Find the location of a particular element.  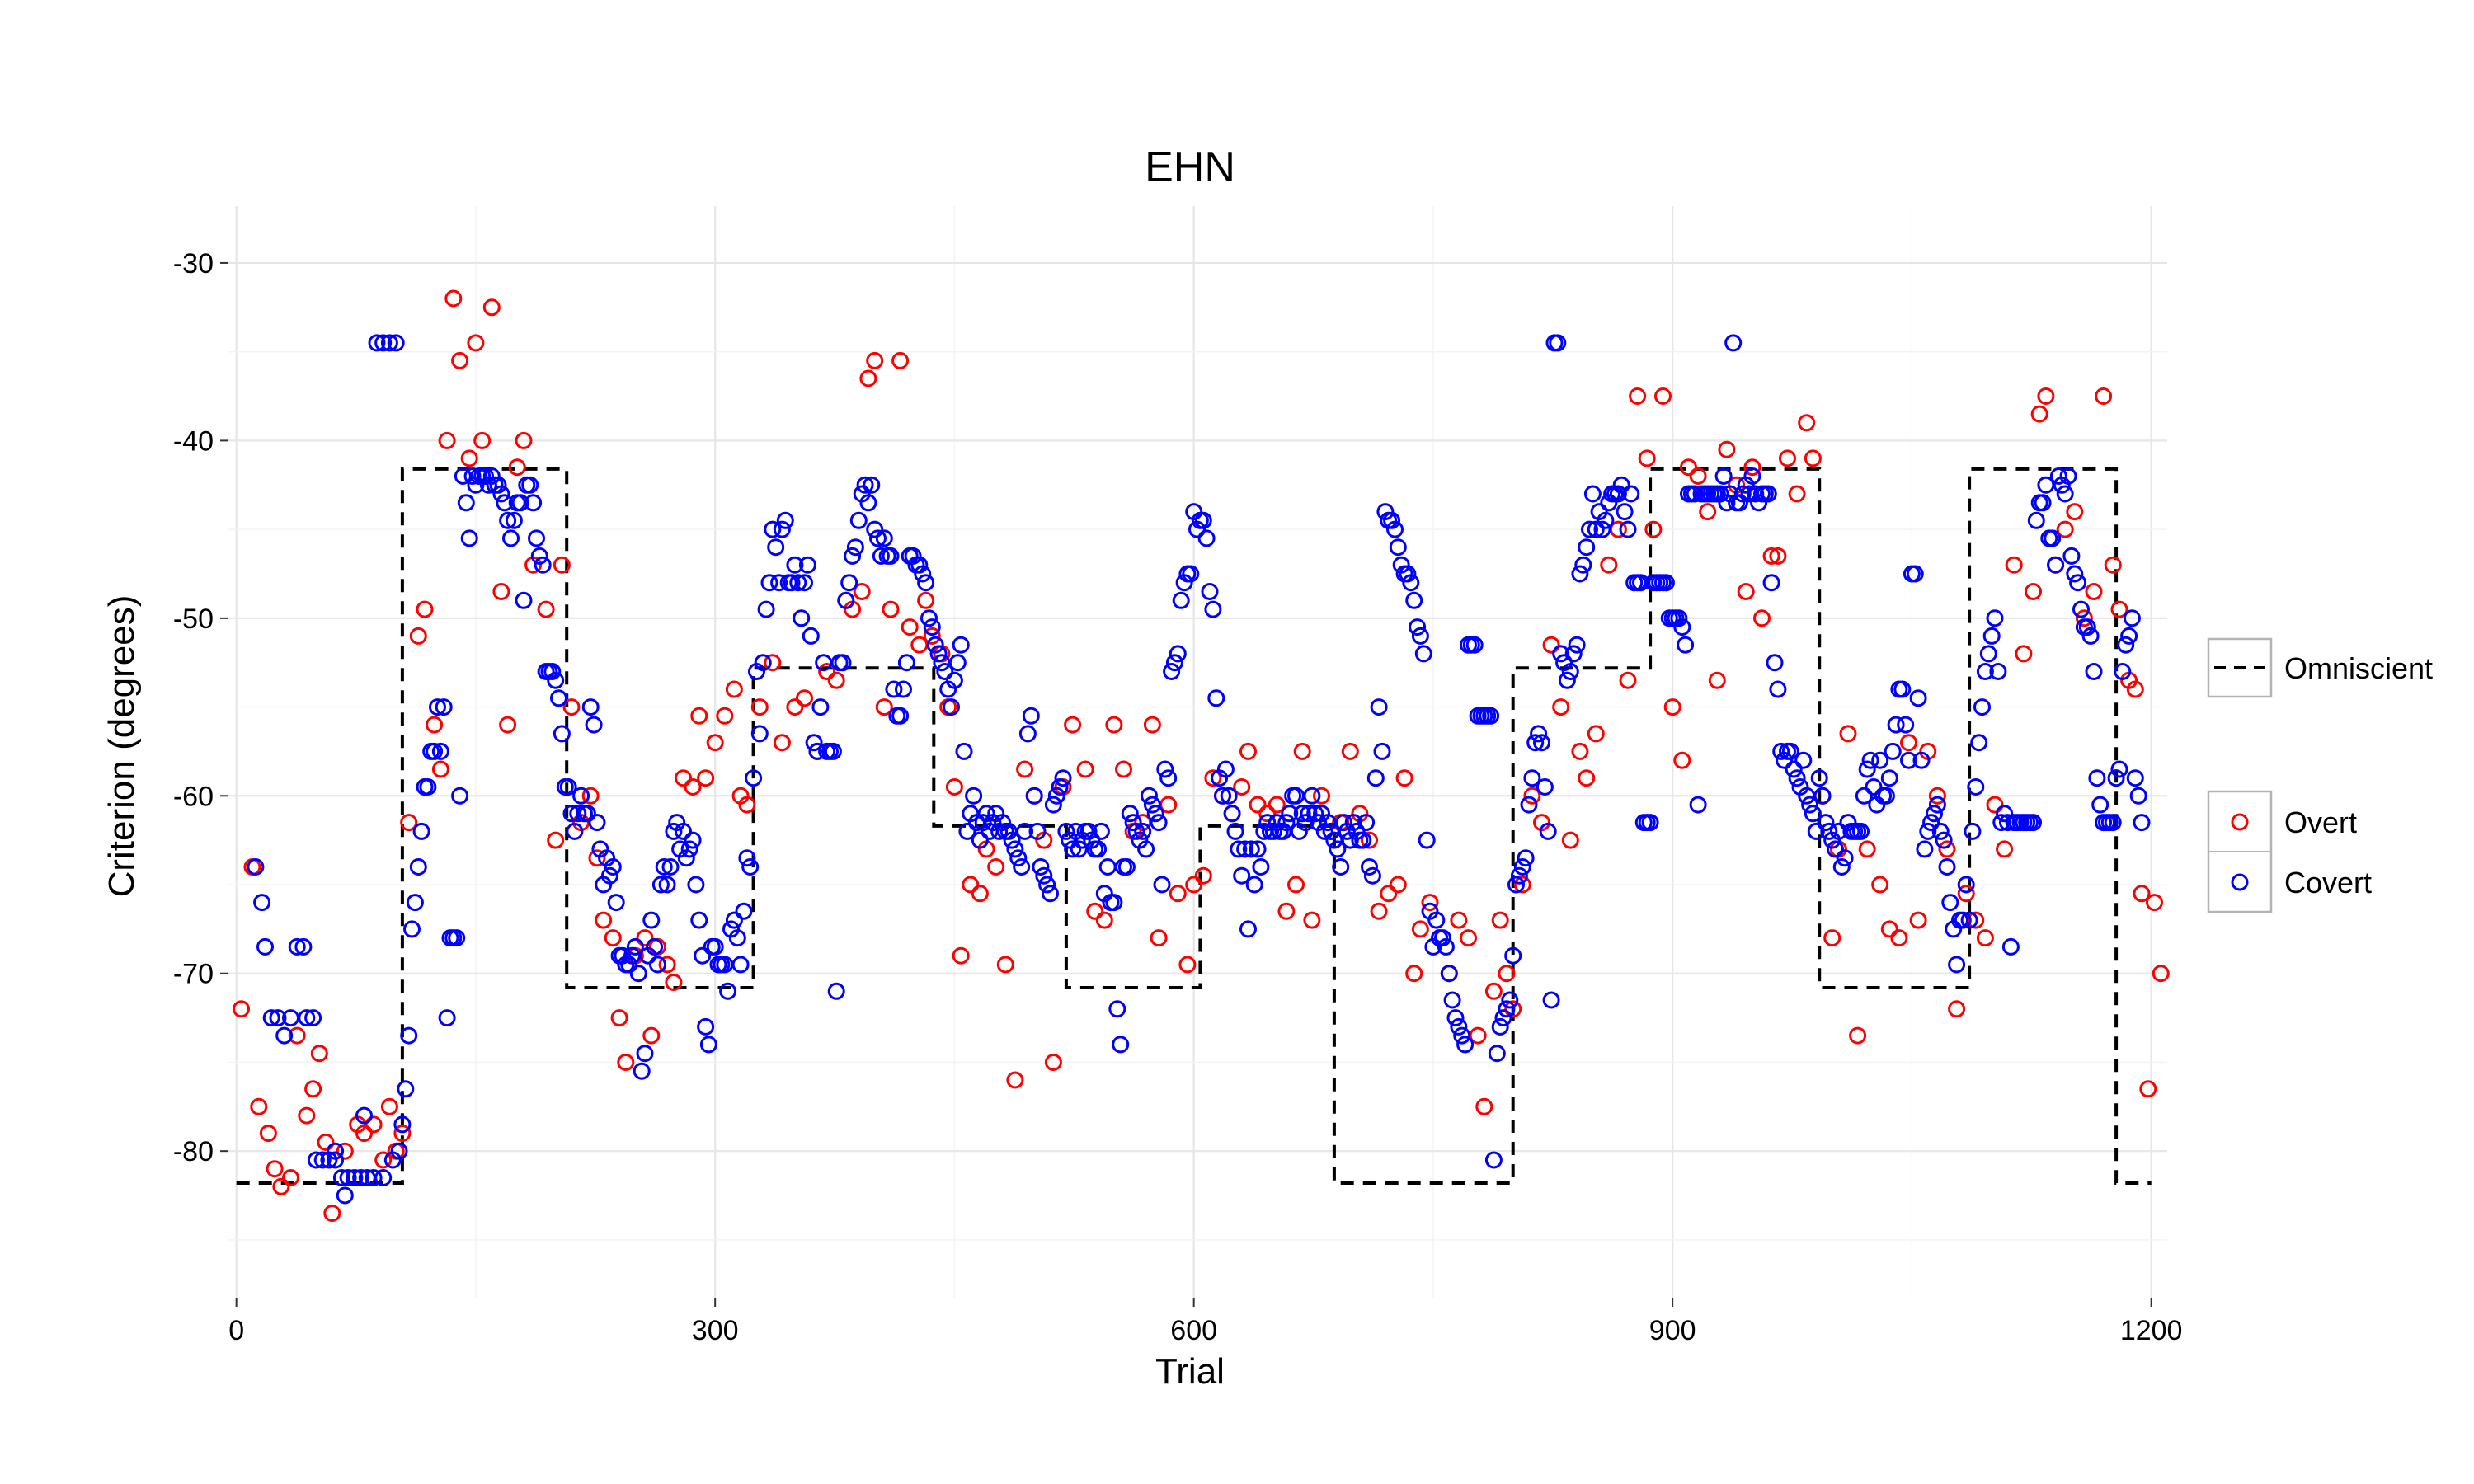

legend-label-omniscient: Omniscient is located at coordinates (2358, 668).